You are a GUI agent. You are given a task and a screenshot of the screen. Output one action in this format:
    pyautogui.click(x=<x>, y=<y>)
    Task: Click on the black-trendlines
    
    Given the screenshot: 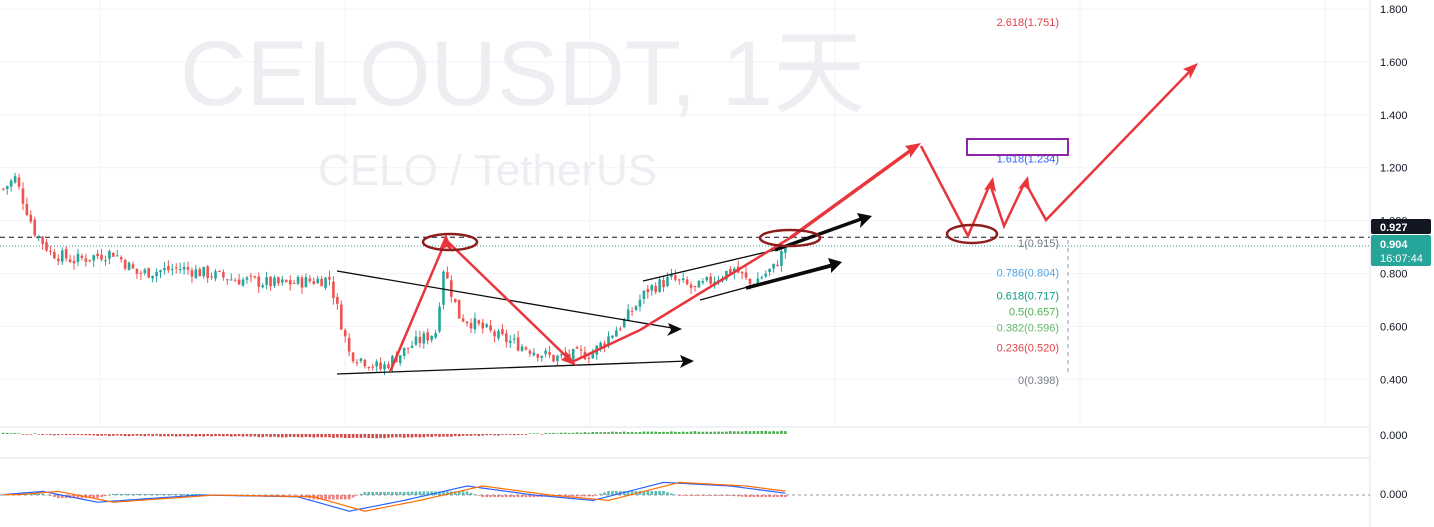 What is the action you would take?
    pyautogui.click(x=604, y=294)
    